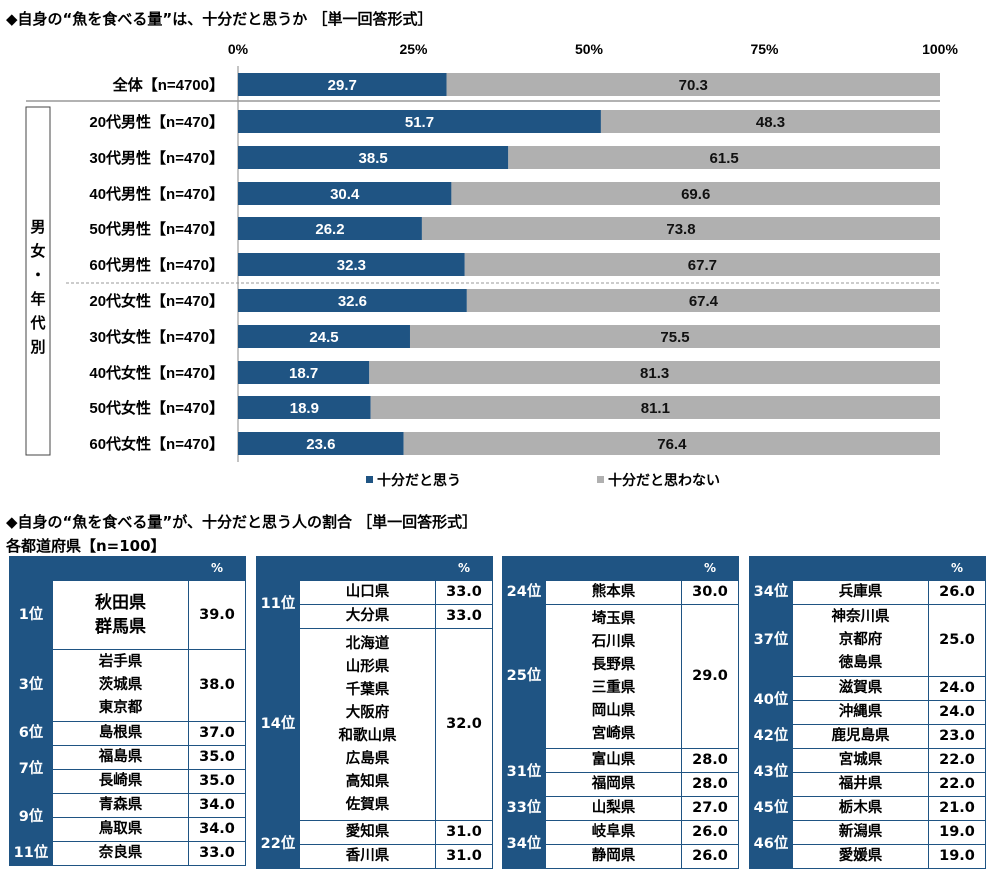 The width and height of the screenshot is (993, 879). What do you see at coordinates (217, 568) in the screenshot?
I see `header-percent: %` at bounding box center [217, 568].